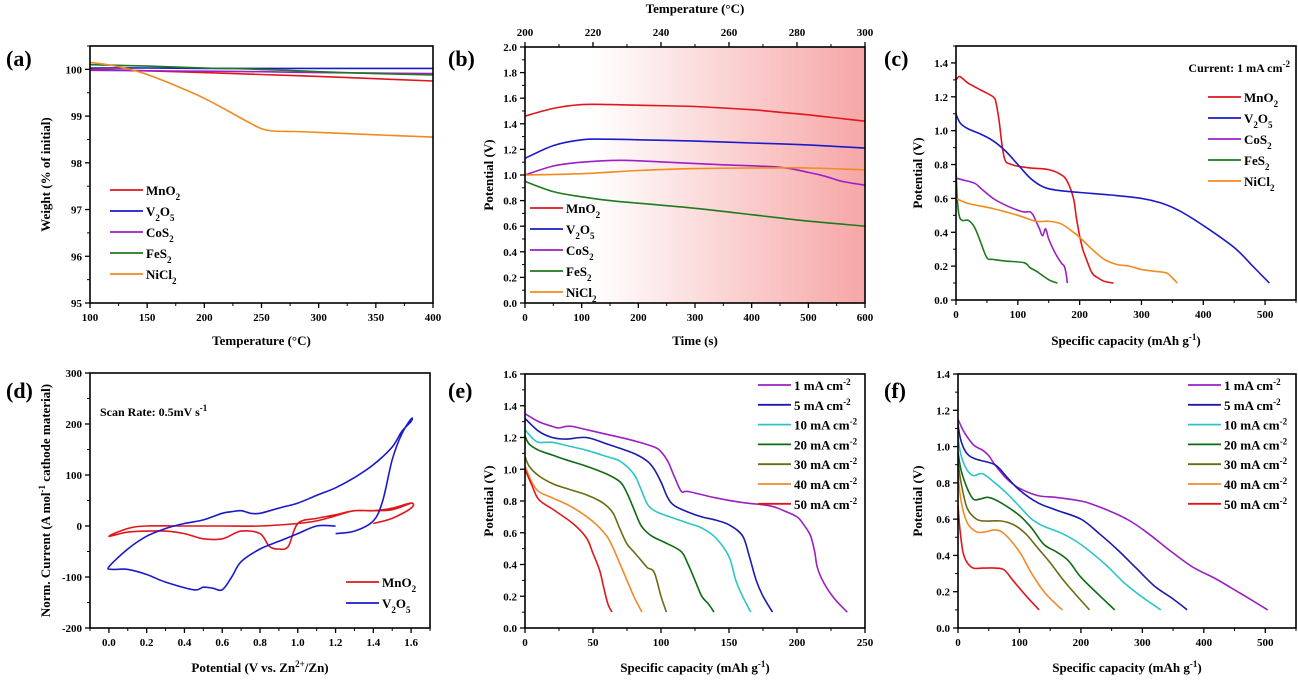 The width and height of the screenshot is (1298, 680). Describe the element at coordinates (510, 375) in the screenshot. I see `y-tick-label: 1.6` at that location.